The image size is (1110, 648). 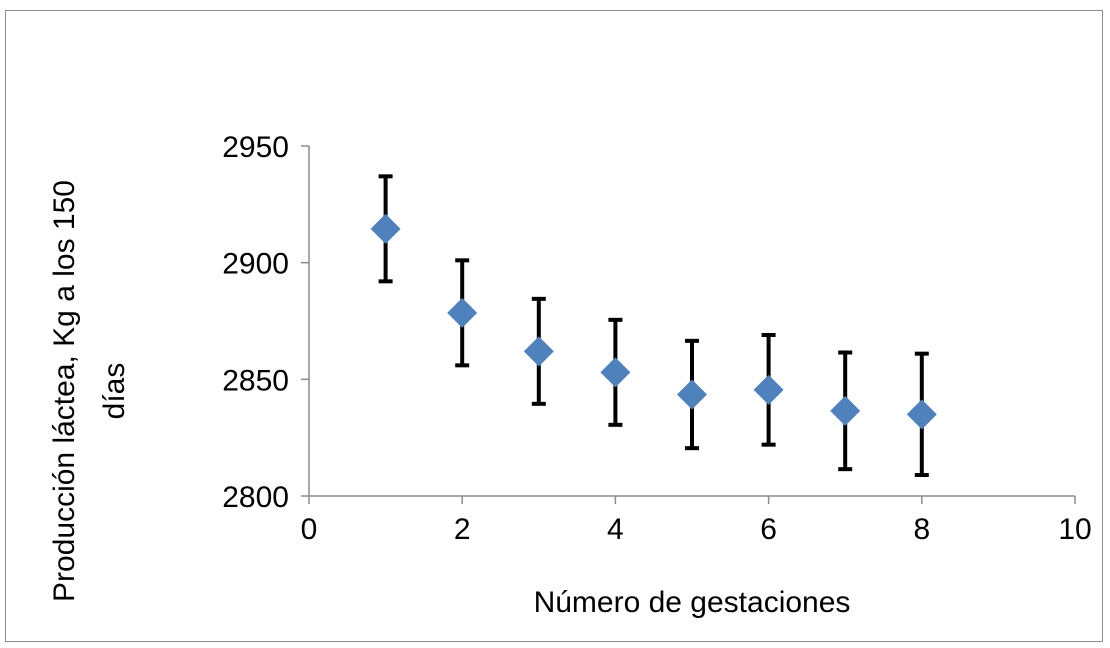 I want to click on x-ticks: 0 2 4 6 8 10, so click(x=696, y=521).